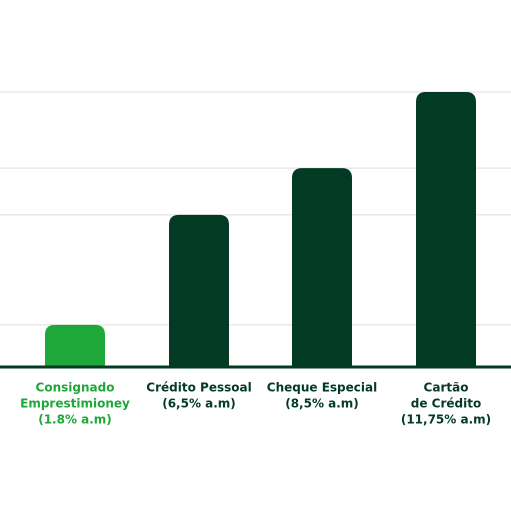  What do you see at coordinates (75, 404) in the screenshot?
I see `x-tick-label: Emprestimioney` at bounding box center [75, 404].